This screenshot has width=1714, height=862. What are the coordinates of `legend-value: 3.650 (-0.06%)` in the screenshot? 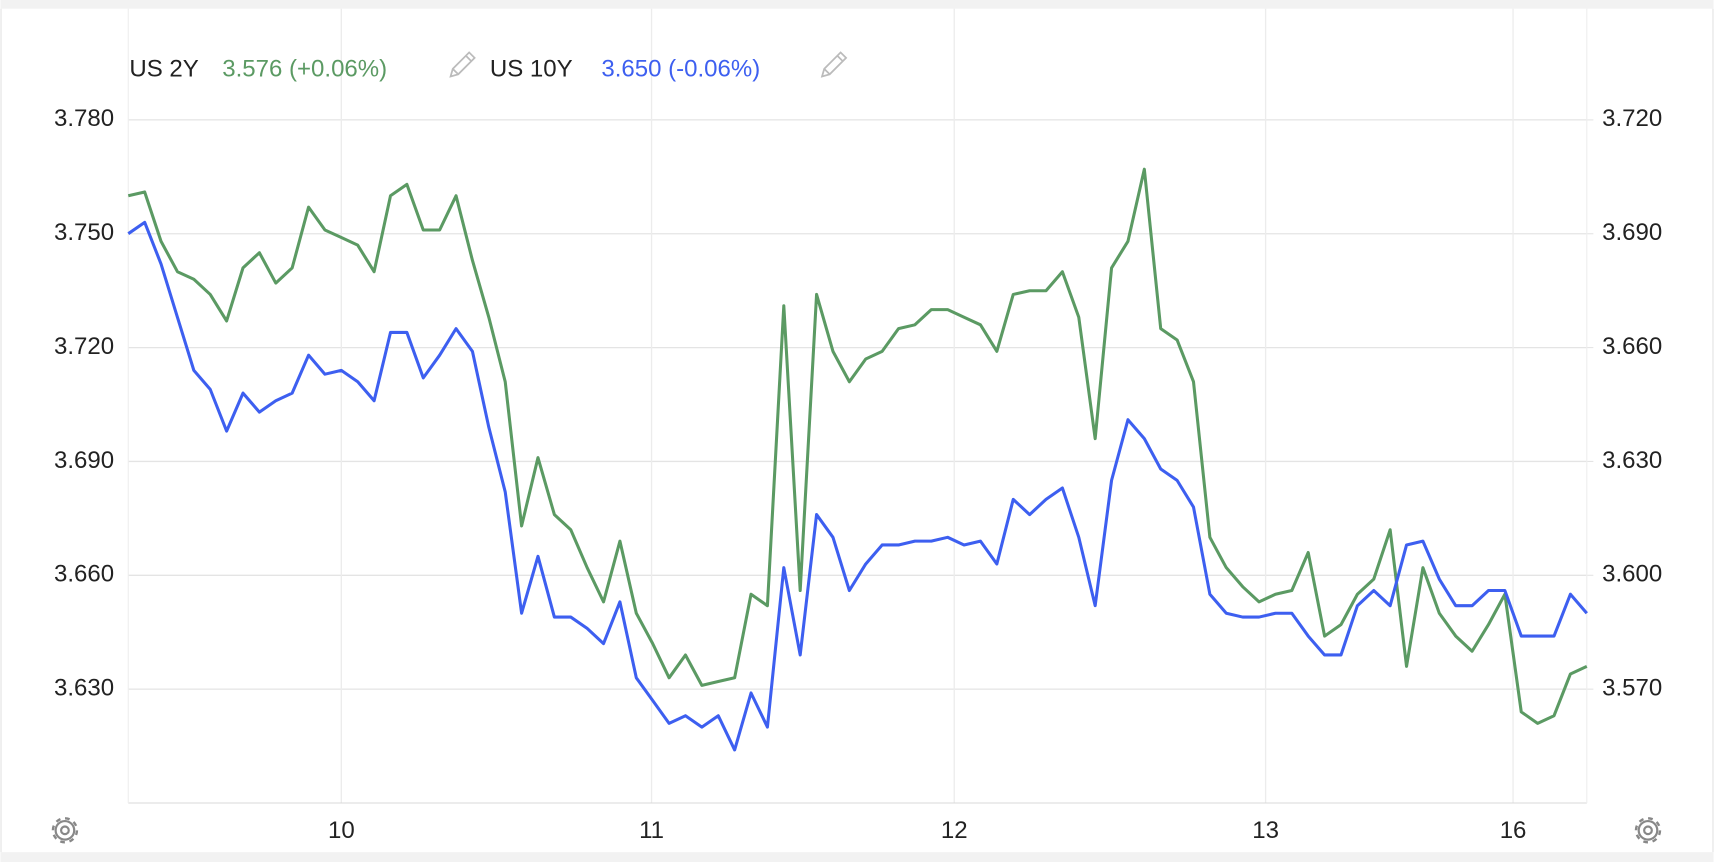 It's located at (680, 68).